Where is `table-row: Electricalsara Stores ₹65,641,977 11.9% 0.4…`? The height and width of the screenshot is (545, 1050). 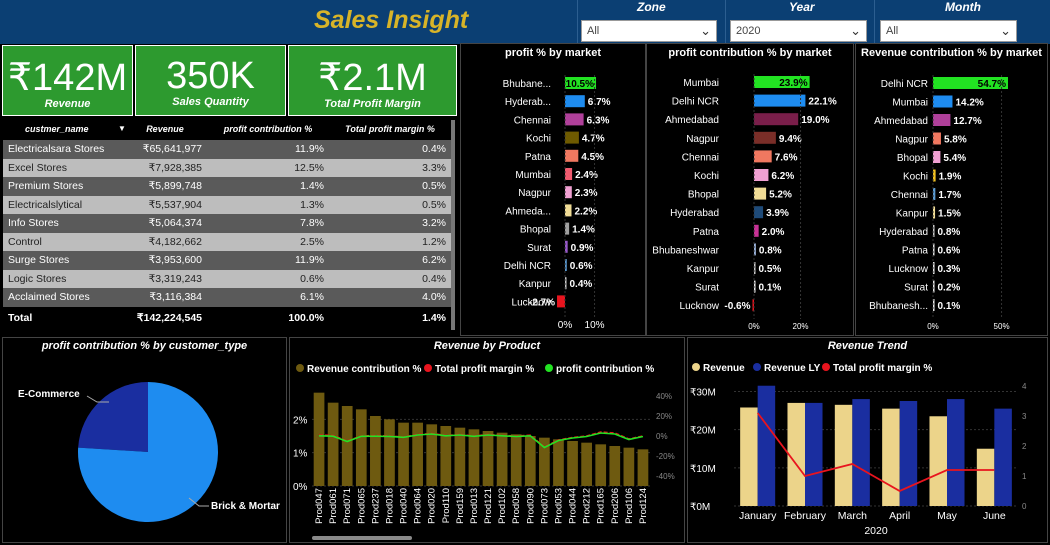 table-row: Electricalsara Stores ₹65,641,977 11.9% 0.4… is located at coordinates (227, 149).